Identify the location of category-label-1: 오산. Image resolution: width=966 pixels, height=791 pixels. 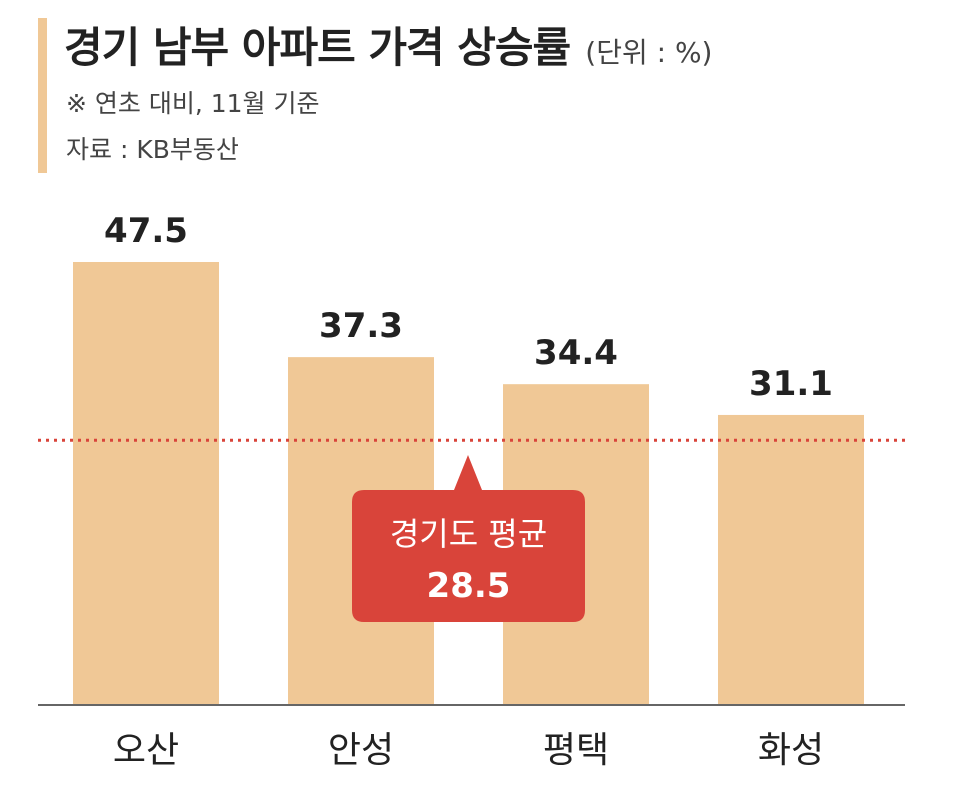
(146, 750).